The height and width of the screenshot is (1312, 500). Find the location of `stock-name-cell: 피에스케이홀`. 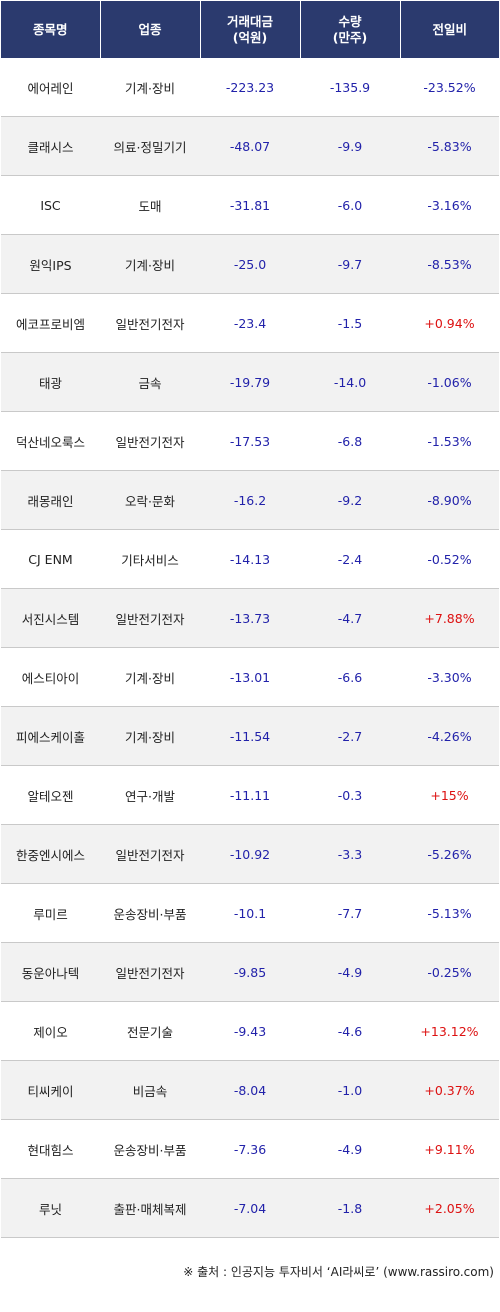

stock-name-cell: 피에스케이홀 is located at coordinates (50, 736).